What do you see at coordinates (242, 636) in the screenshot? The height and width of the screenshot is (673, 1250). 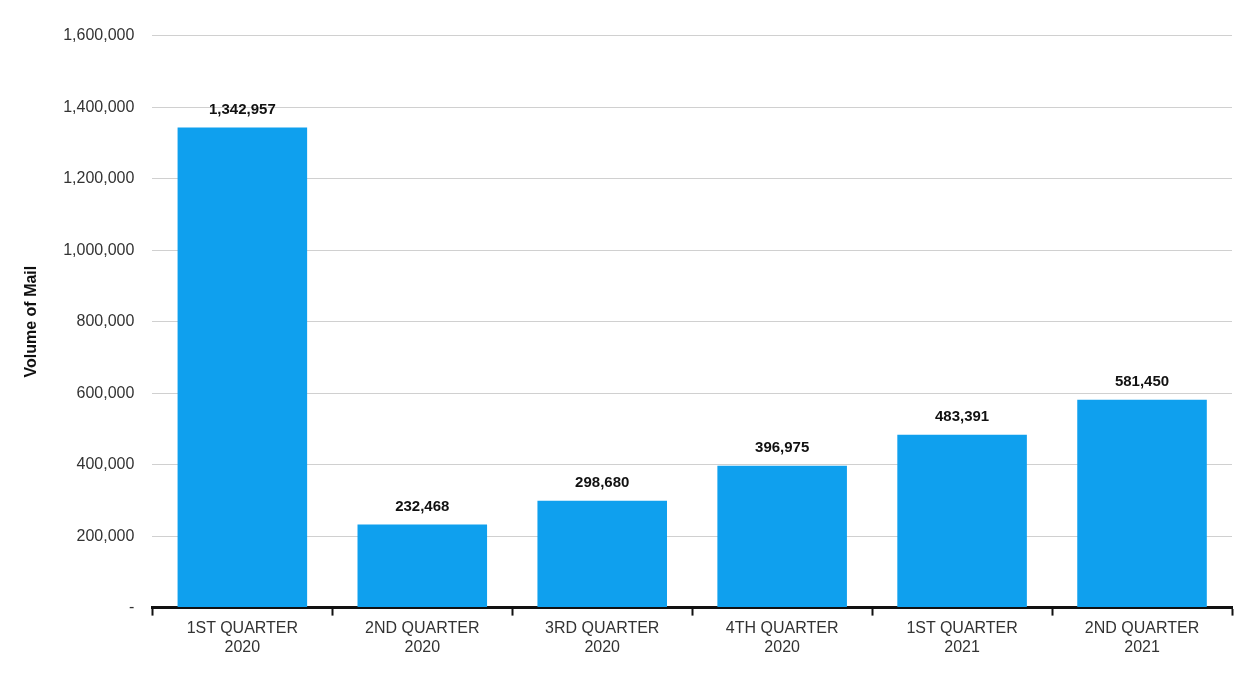 I see `x-tick-label: 1ST QUARTER 2020` at bounding box center [242, 636].